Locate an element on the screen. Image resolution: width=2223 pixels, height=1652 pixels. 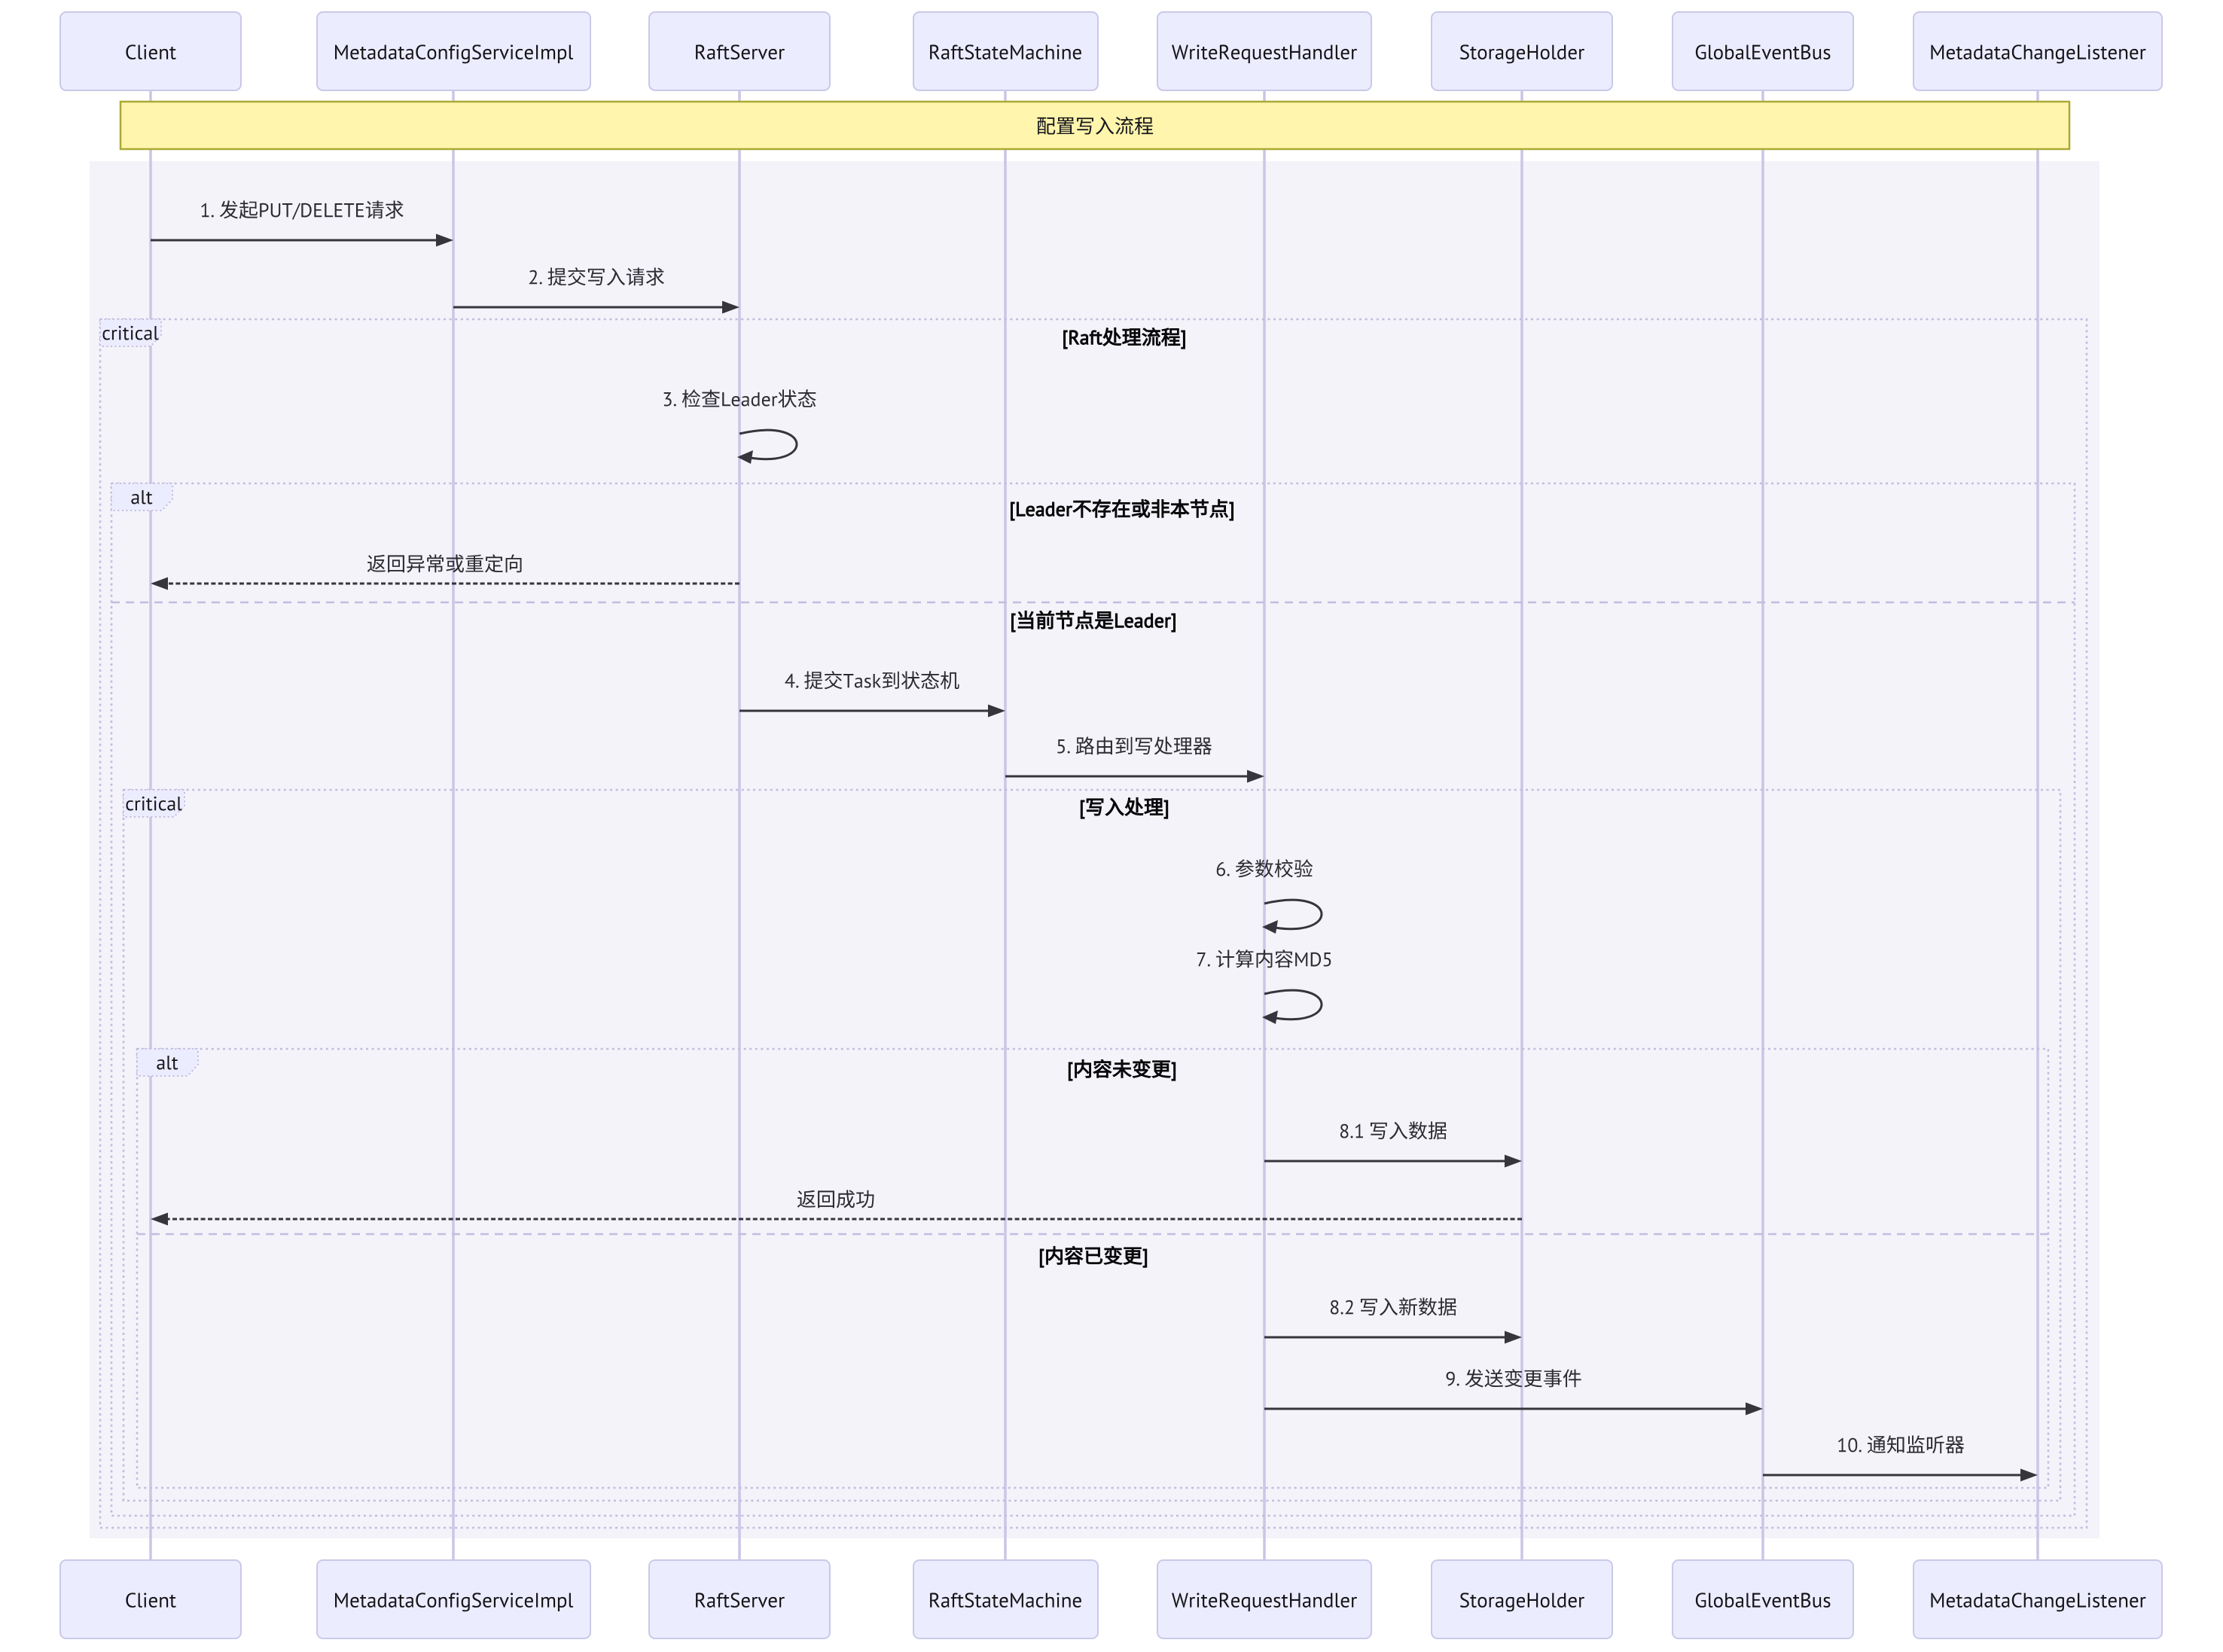
message-11-arrowhead is located at coordinates (1514, 1337).